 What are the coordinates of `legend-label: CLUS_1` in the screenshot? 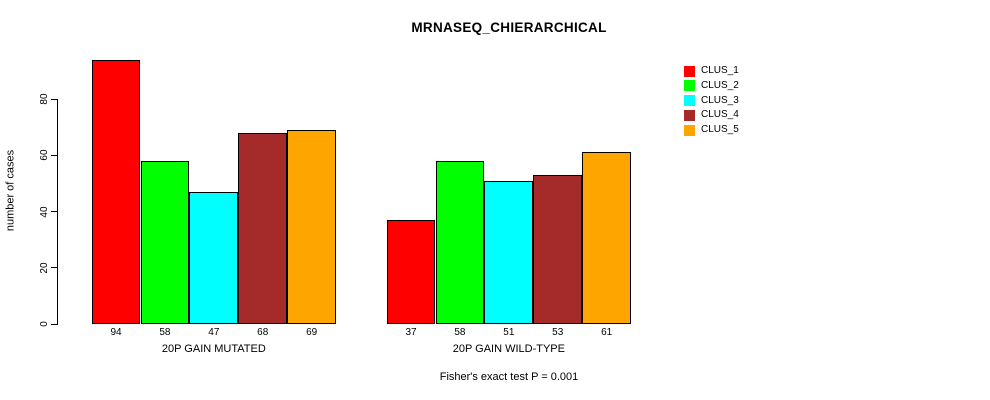 It's located at (720, 70).